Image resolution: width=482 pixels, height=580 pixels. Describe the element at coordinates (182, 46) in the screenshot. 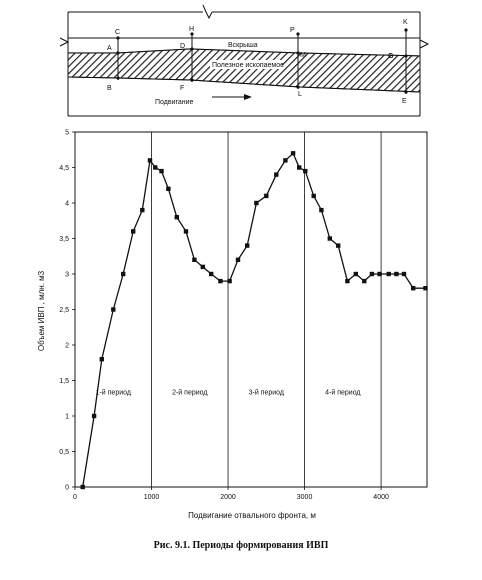

I see `point-label-d: D` at that location.